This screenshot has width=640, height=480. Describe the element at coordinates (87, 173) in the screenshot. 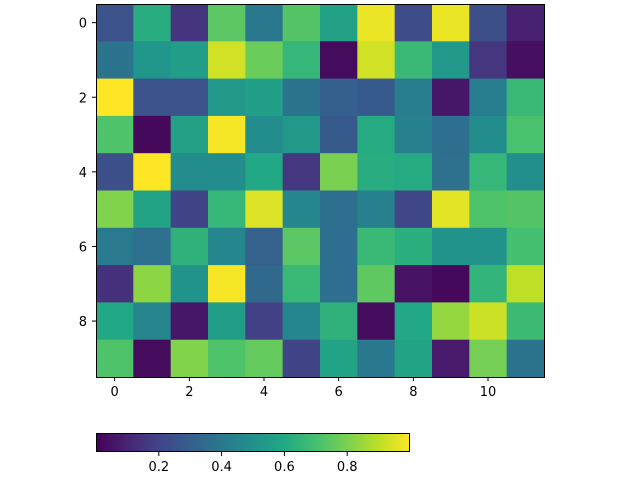

I see `y-axis: 0 2 4 6 8` at that location.